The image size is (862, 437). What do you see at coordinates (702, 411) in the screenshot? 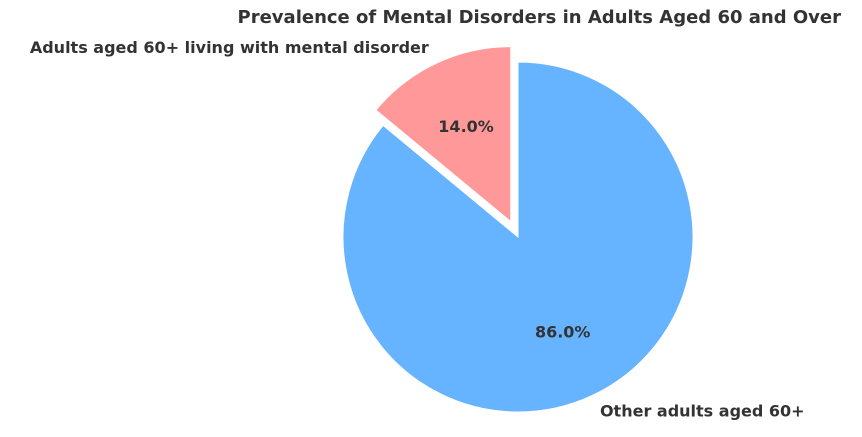
I see `slice-category-label: Other adults aged 60+` at bounding box center [702, 411].